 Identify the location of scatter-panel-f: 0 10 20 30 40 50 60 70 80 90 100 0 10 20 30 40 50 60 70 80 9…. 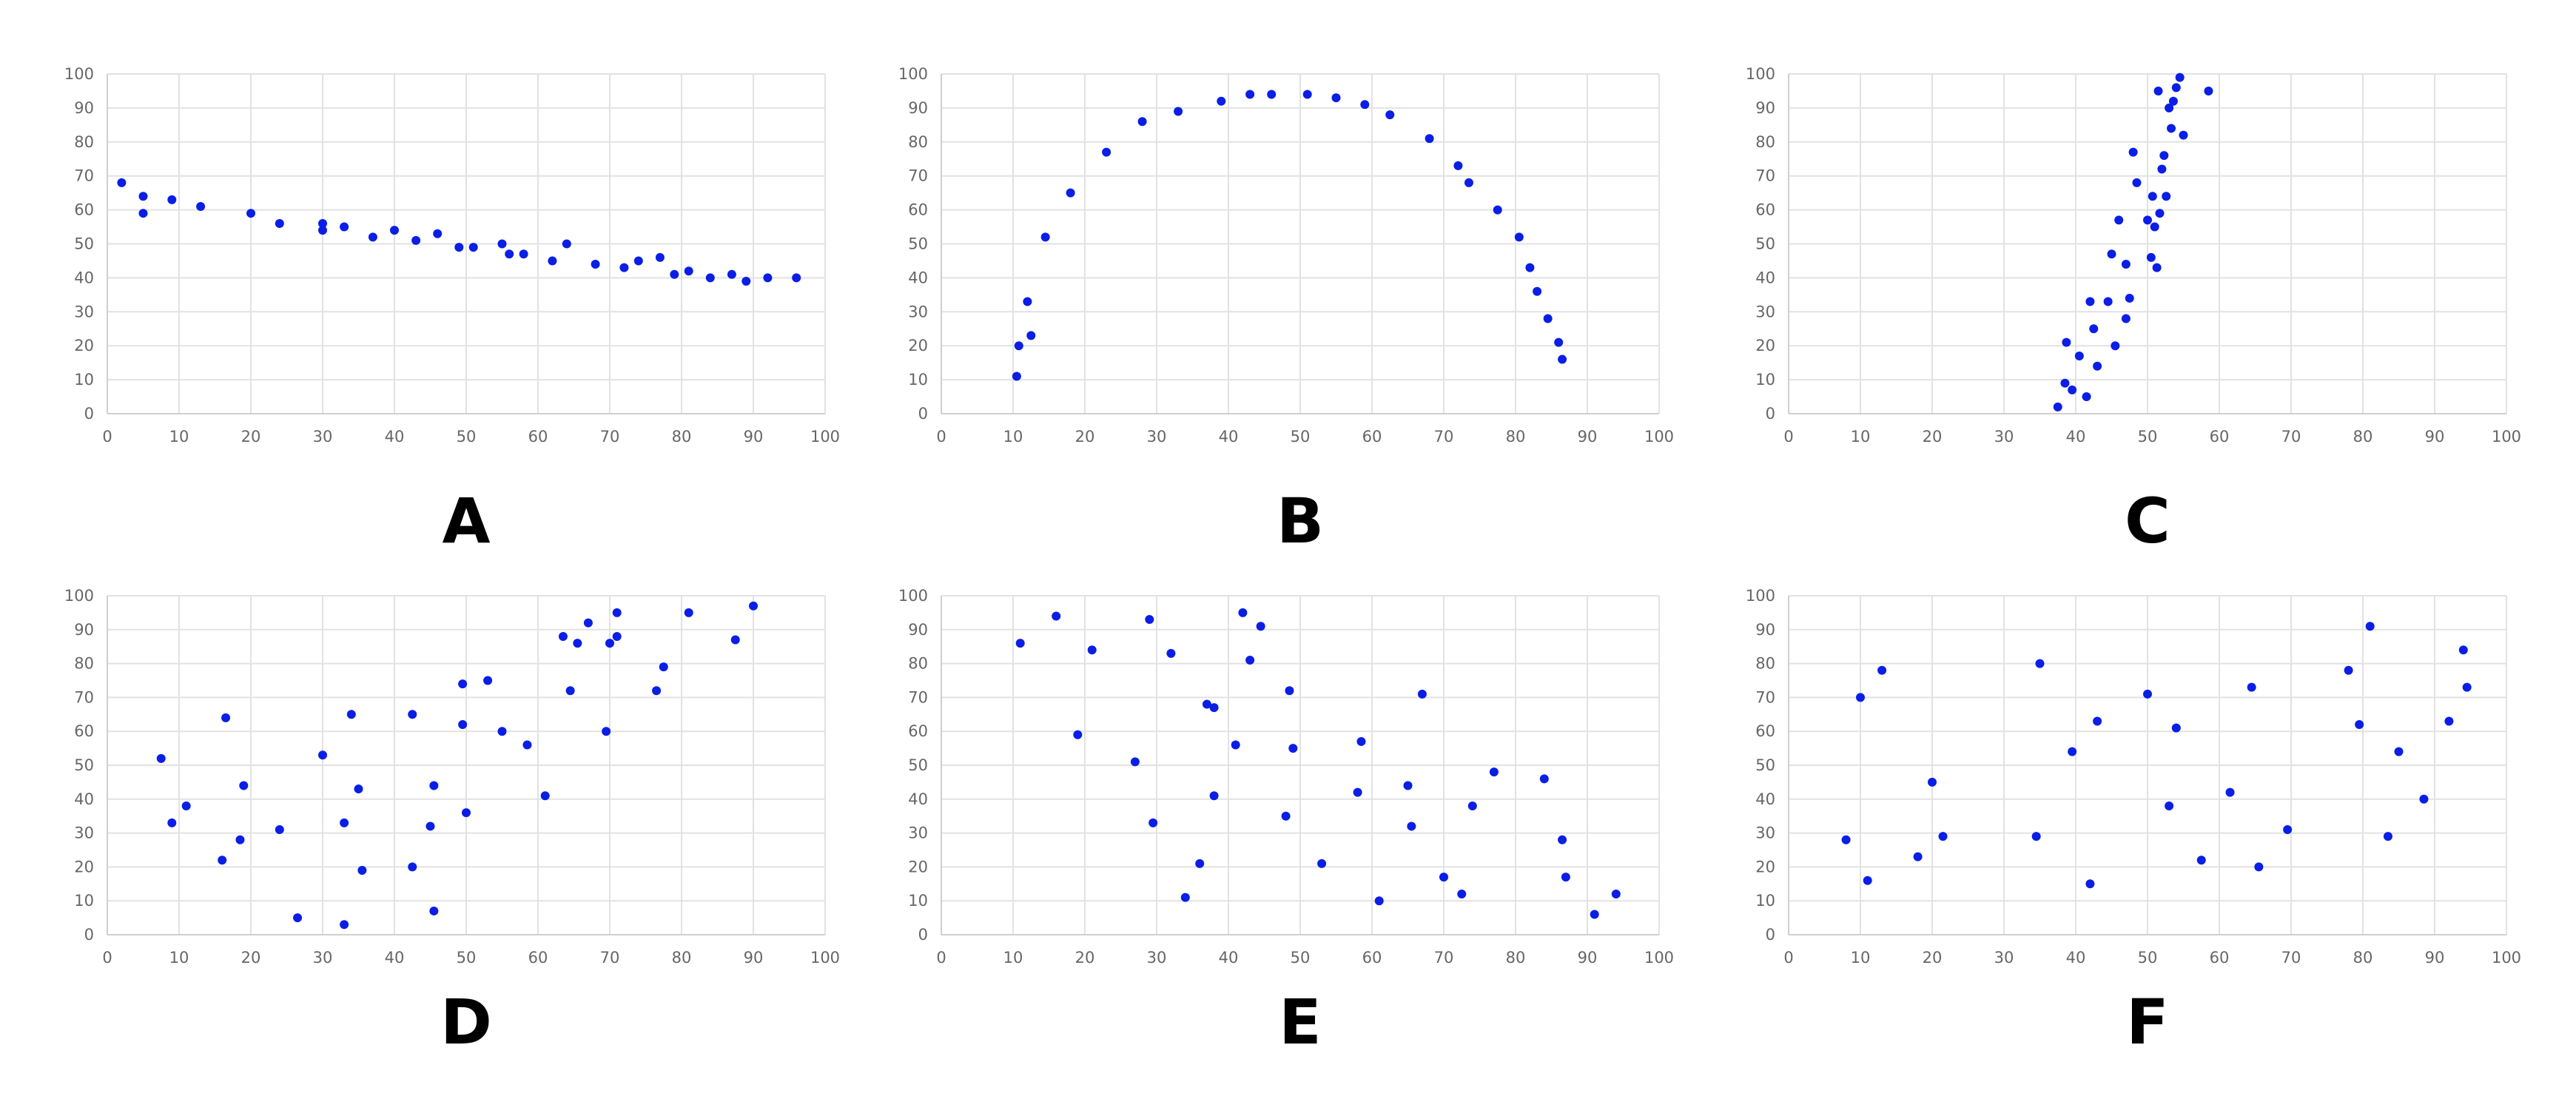
(2133, 822).